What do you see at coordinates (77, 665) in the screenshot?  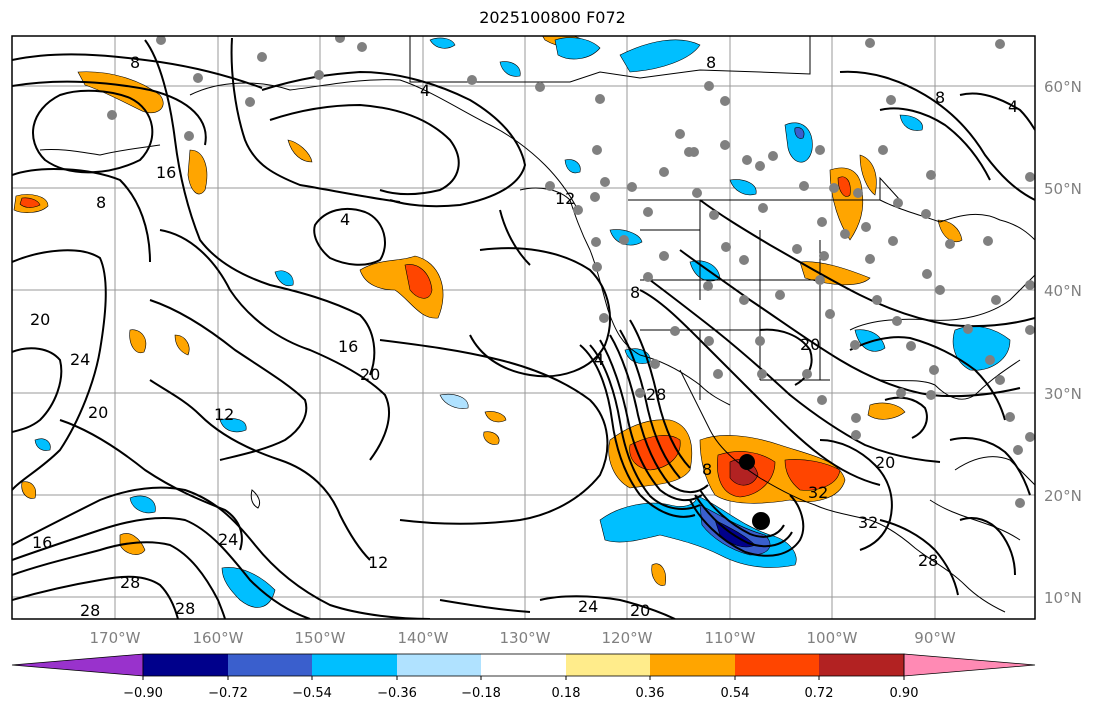 I see `colorbar-extend-min` at bounding box center [77, 665].